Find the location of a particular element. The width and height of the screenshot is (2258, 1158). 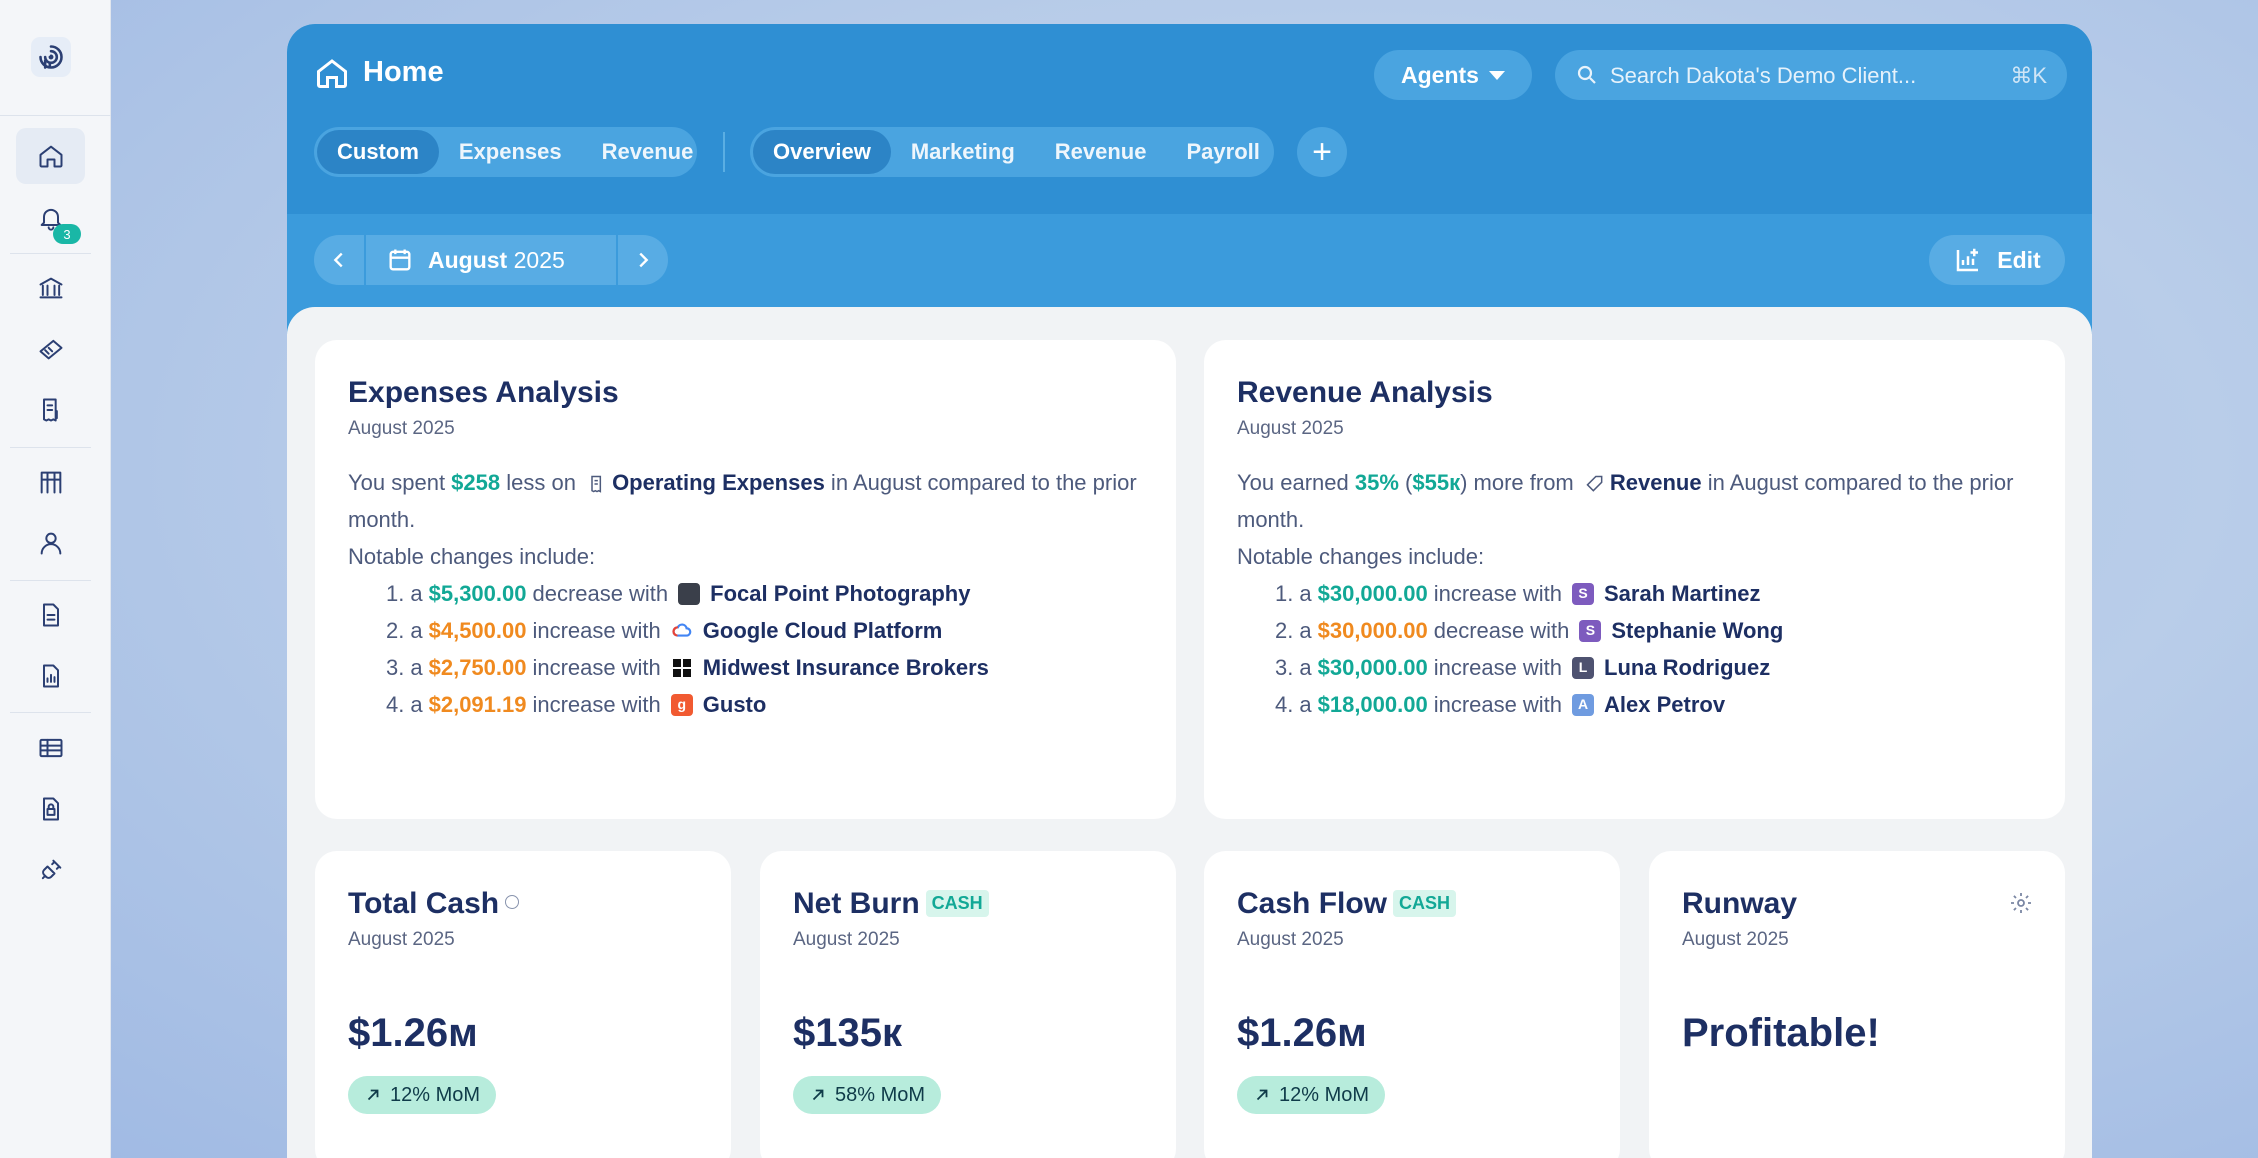

sidebar-item-integrations is located at coordinates (50, 870).